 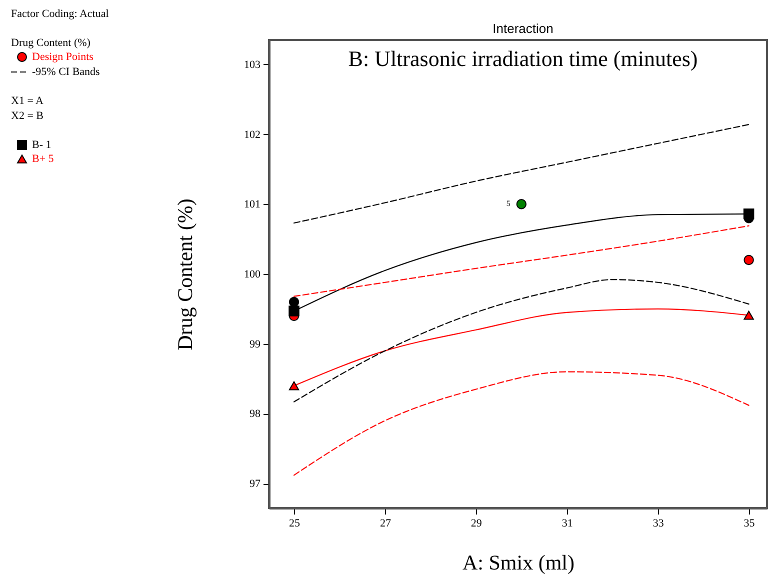 I want to click on x-axis-title: A: Smix (ml), so click(x=518, y=562).